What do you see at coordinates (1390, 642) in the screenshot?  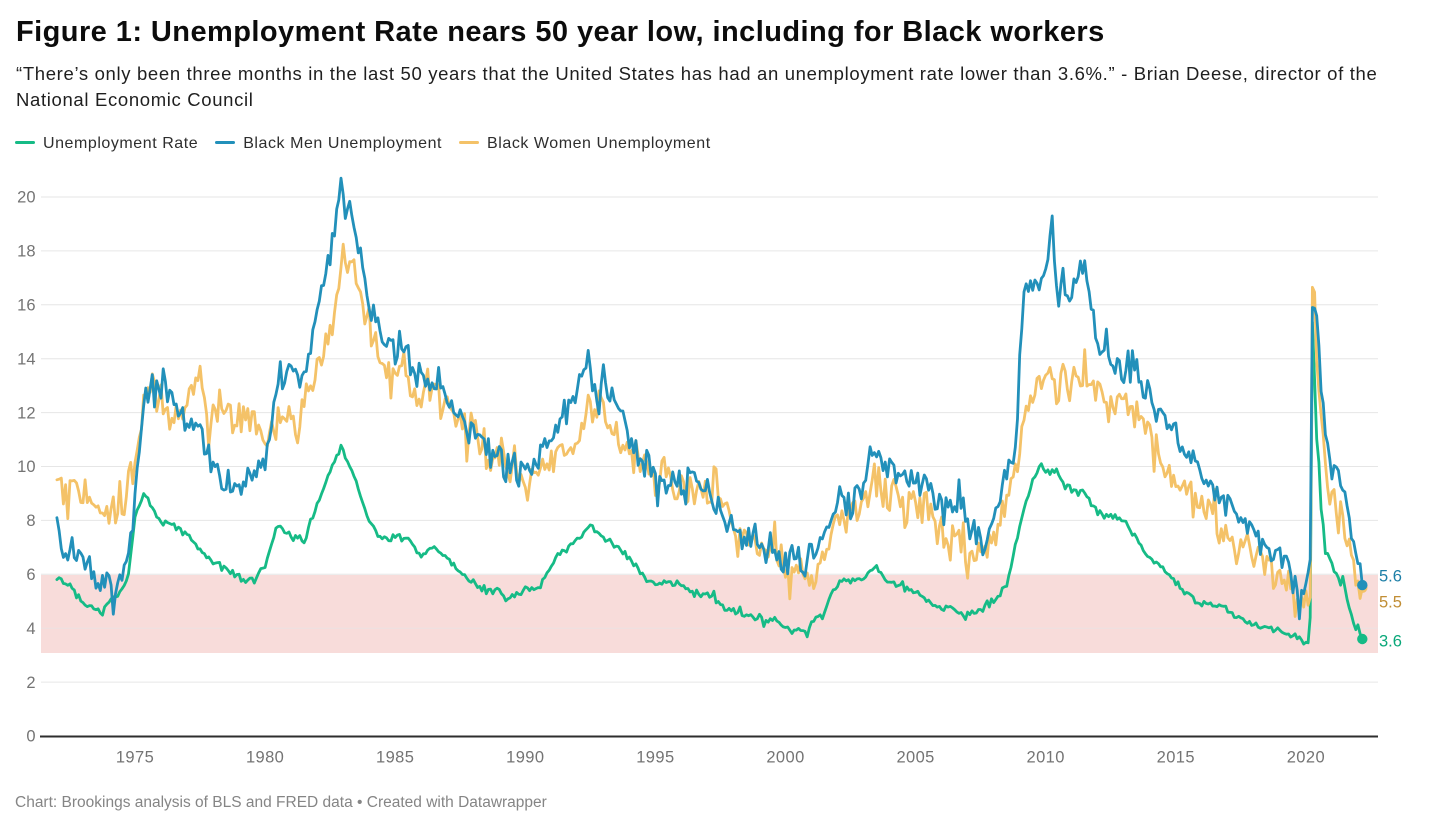 I see `svg-text: 3.6` at bounding box center [1390, 642].